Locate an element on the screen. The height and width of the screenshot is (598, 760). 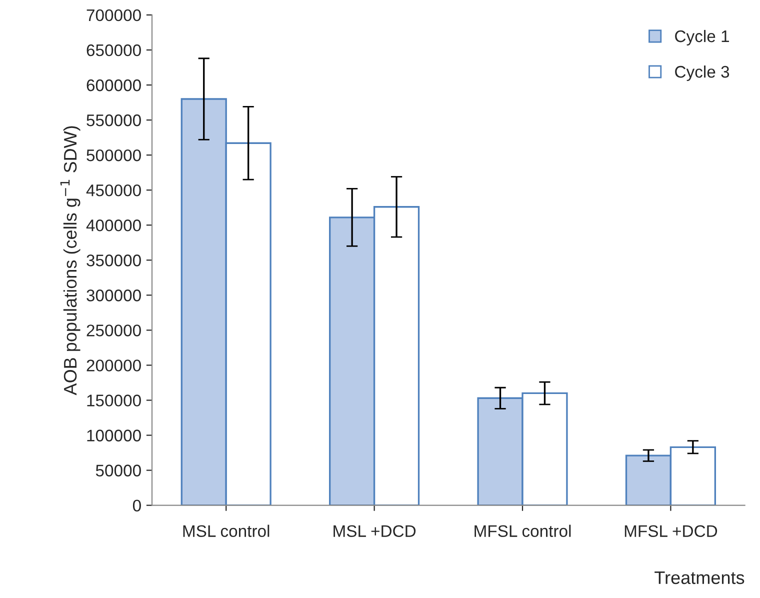
y-tick-label: 150000 is located at coordinates (114, 400).